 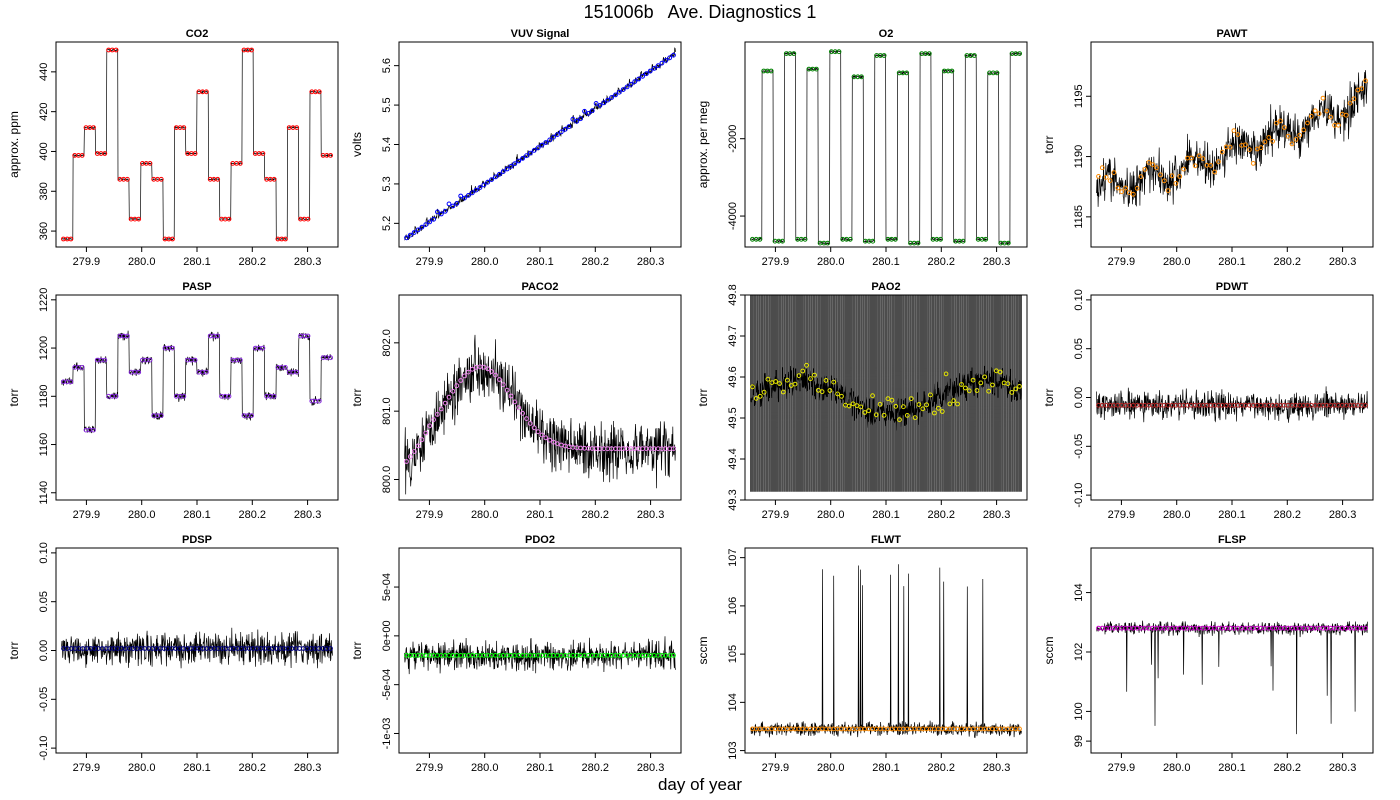 What do you see at coordinates (387, 587) in the screenshot?
I see `y-tick-label: 5e-04` at bounding box center [387, 587].